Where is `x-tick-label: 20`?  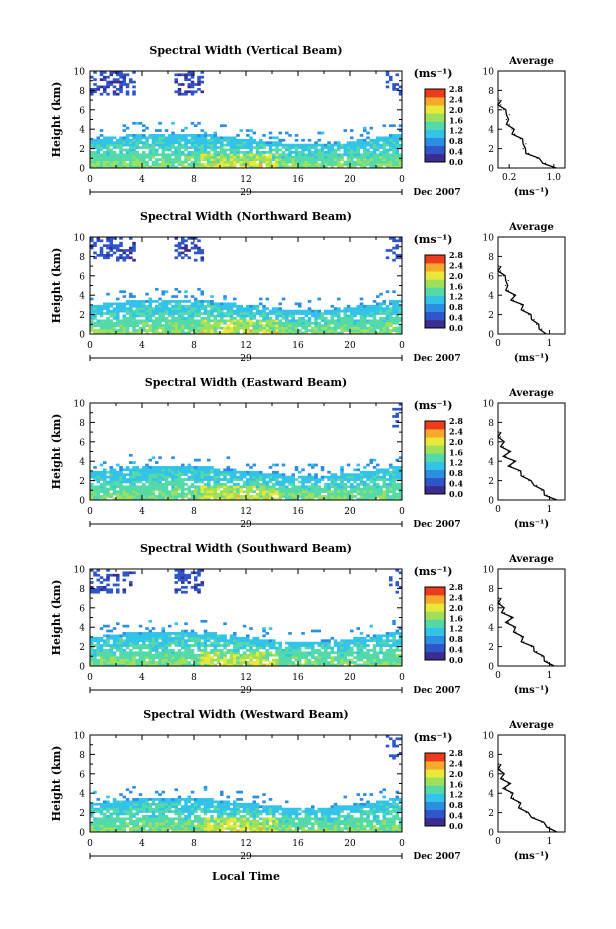 x-tick-label: 20 is located at coordinates (350, 346).